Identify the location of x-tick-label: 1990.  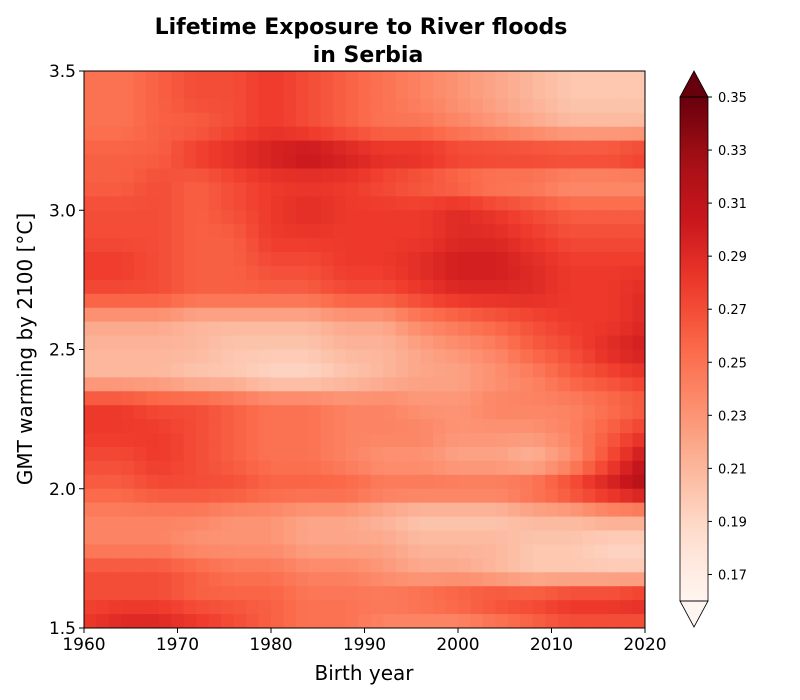
(364, 645).